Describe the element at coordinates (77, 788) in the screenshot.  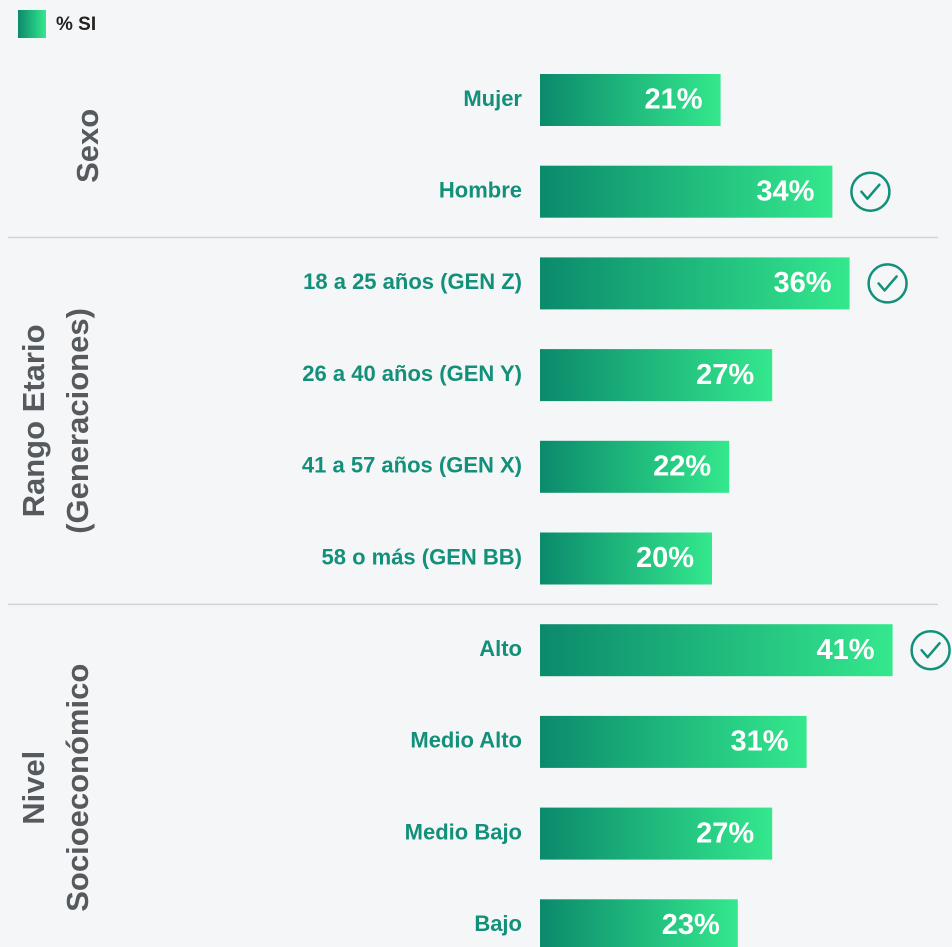
I see `group-label: Socioeconómico` at that location.